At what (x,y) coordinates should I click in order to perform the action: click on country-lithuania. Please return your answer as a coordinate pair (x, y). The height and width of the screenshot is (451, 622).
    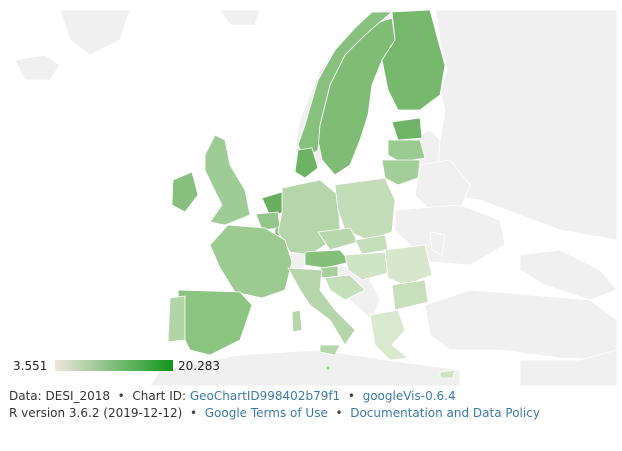
    Looking at the image, I should click on (401, 172).